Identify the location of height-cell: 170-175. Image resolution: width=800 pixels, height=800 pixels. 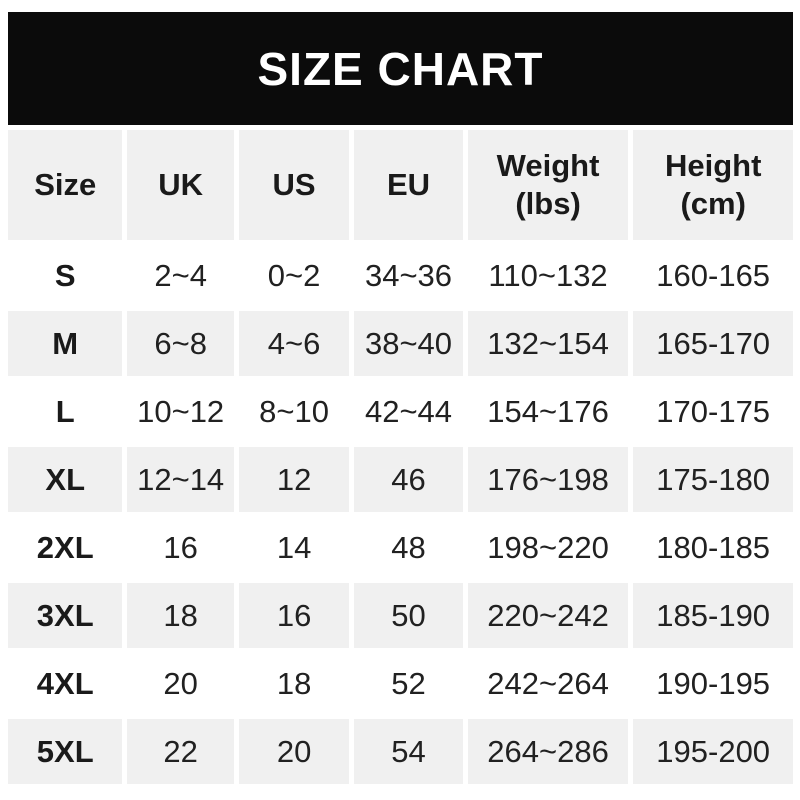
(713, 411).